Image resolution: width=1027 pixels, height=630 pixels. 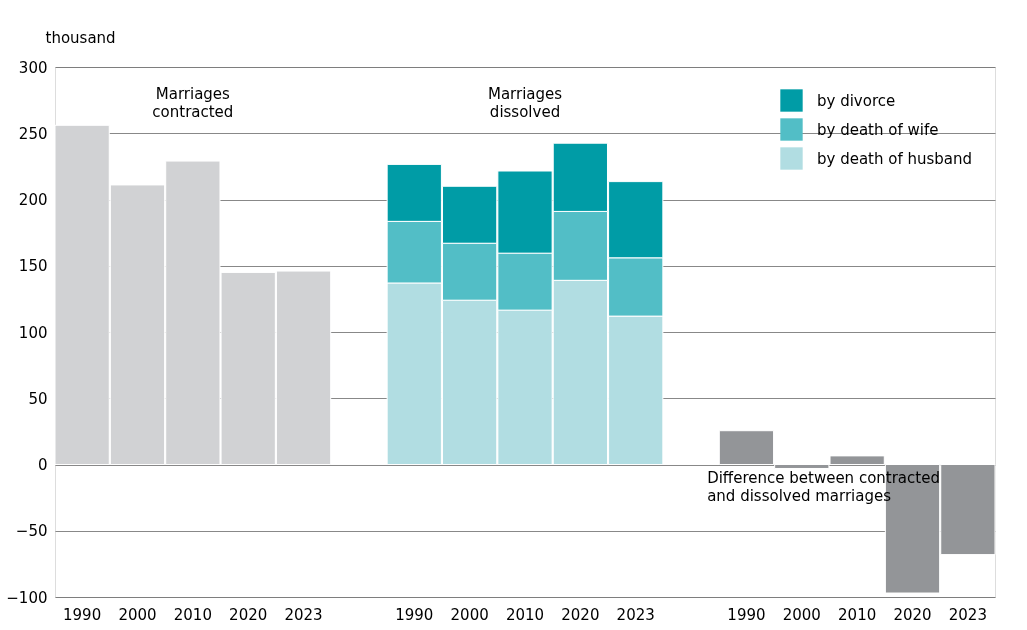 I want to click on legend-label: by death of wife, so click(x=878, y=129).